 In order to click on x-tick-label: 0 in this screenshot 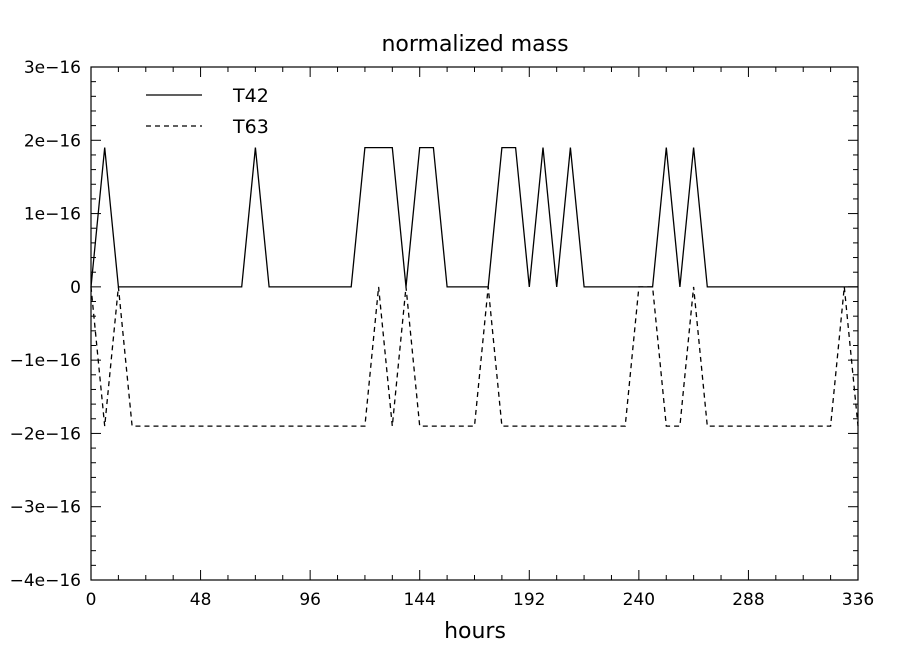, I will do `click(91, 600)`.